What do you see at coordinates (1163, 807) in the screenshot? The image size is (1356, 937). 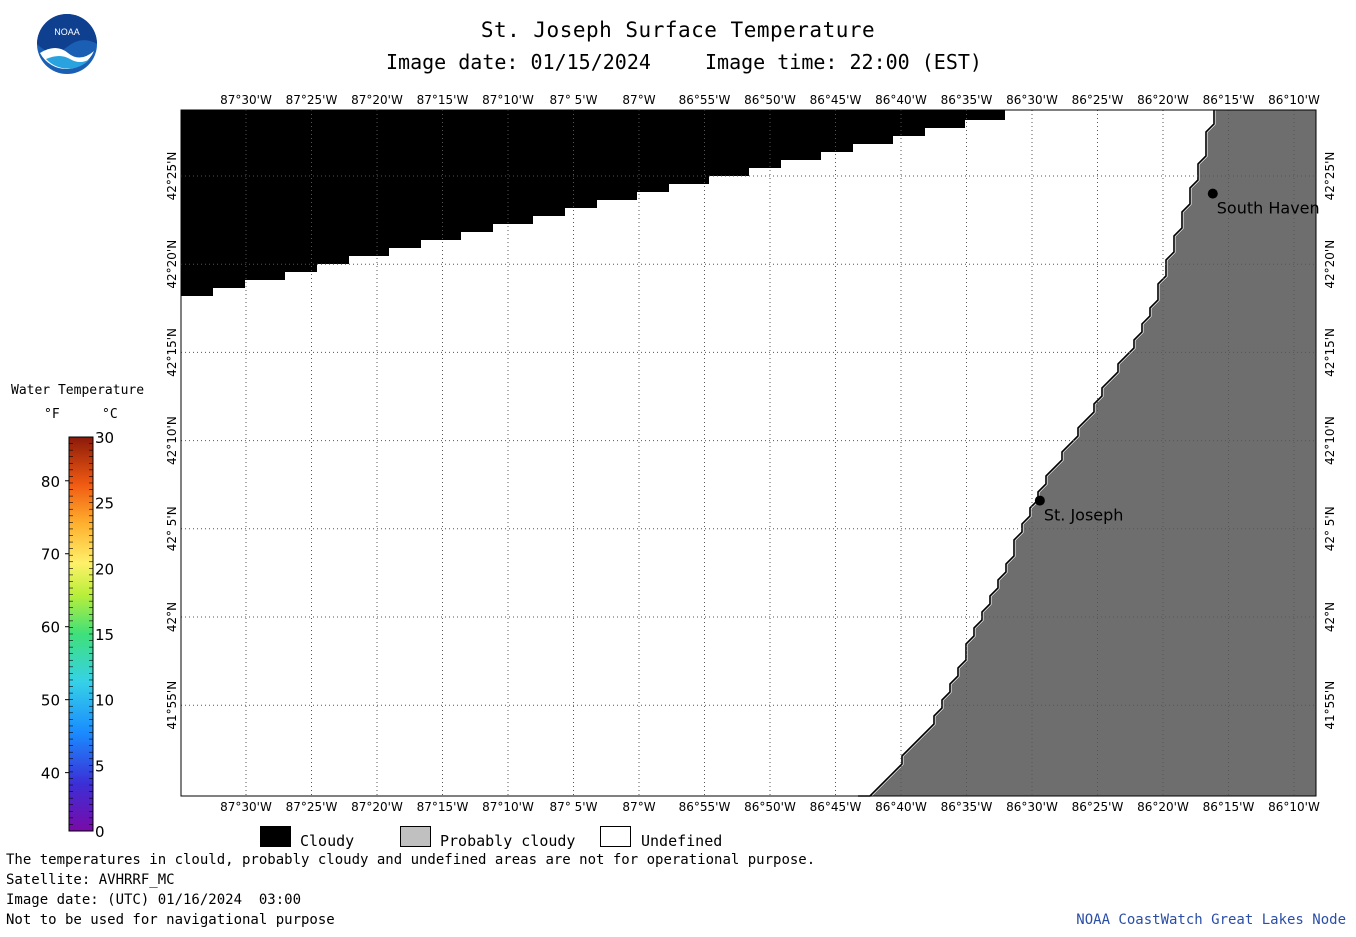 I see `lon-label-bottom: 86°20'W` at bounding box center [1163, 807].